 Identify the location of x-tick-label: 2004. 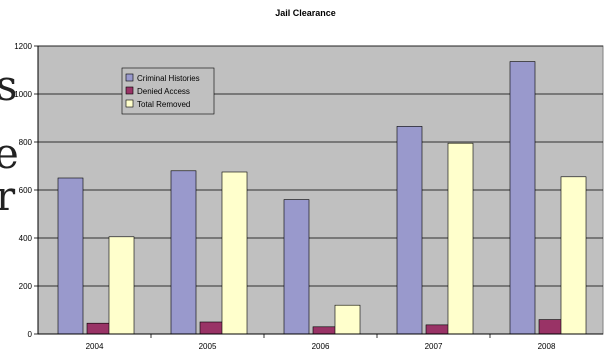
(95, 346).